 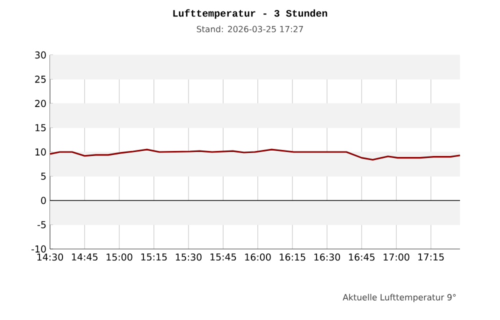 I want to click on x-tick-label: 15:30, so click(x=189, y=257).